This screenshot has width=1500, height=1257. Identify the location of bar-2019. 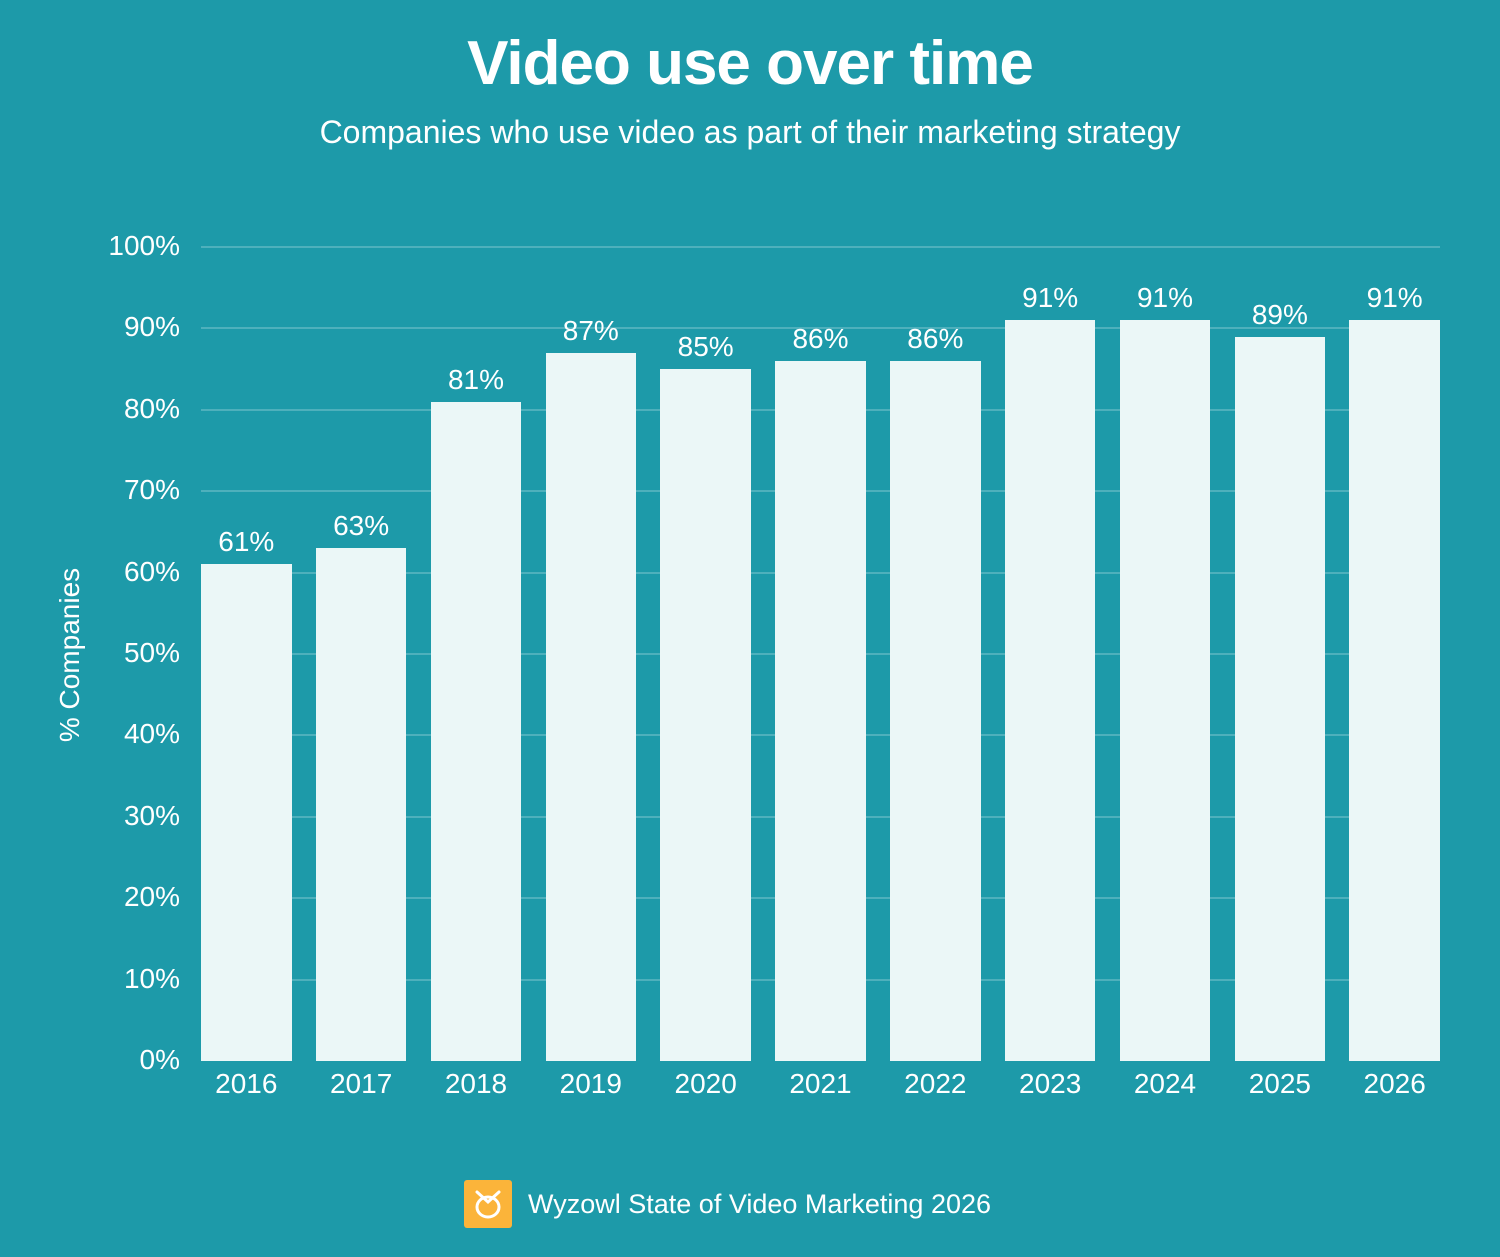
(591, 706).